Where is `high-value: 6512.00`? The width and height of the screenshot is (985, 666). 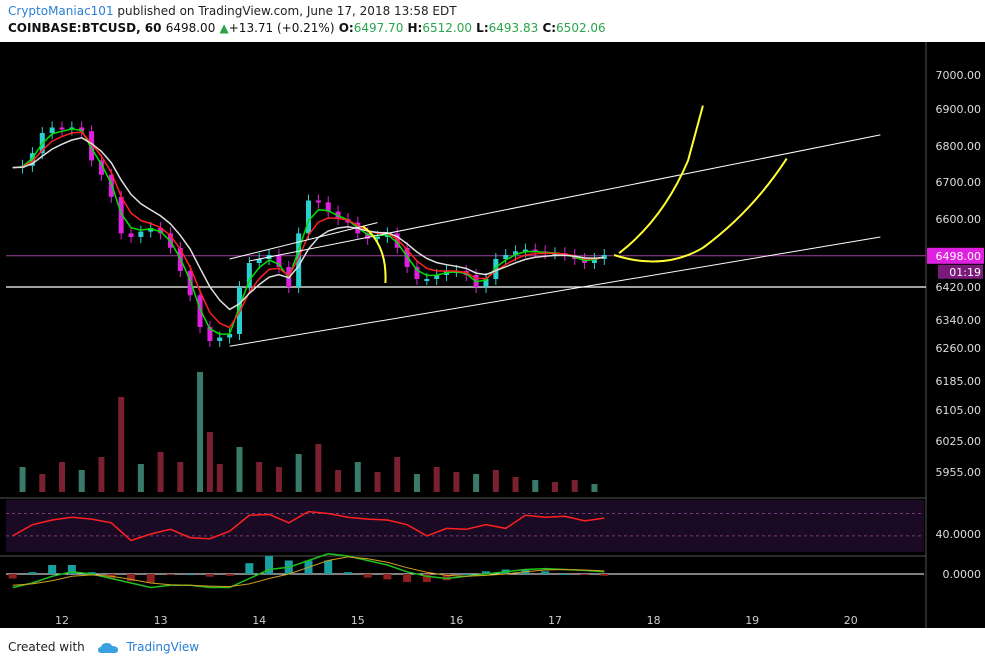
high-value: 6512.00 is located at coordinates (447, 28).